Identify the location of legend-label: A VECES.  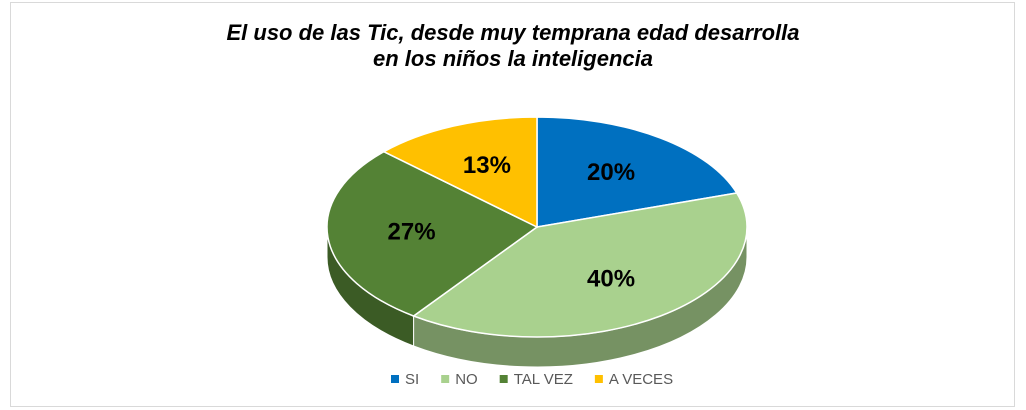
(641, 379).